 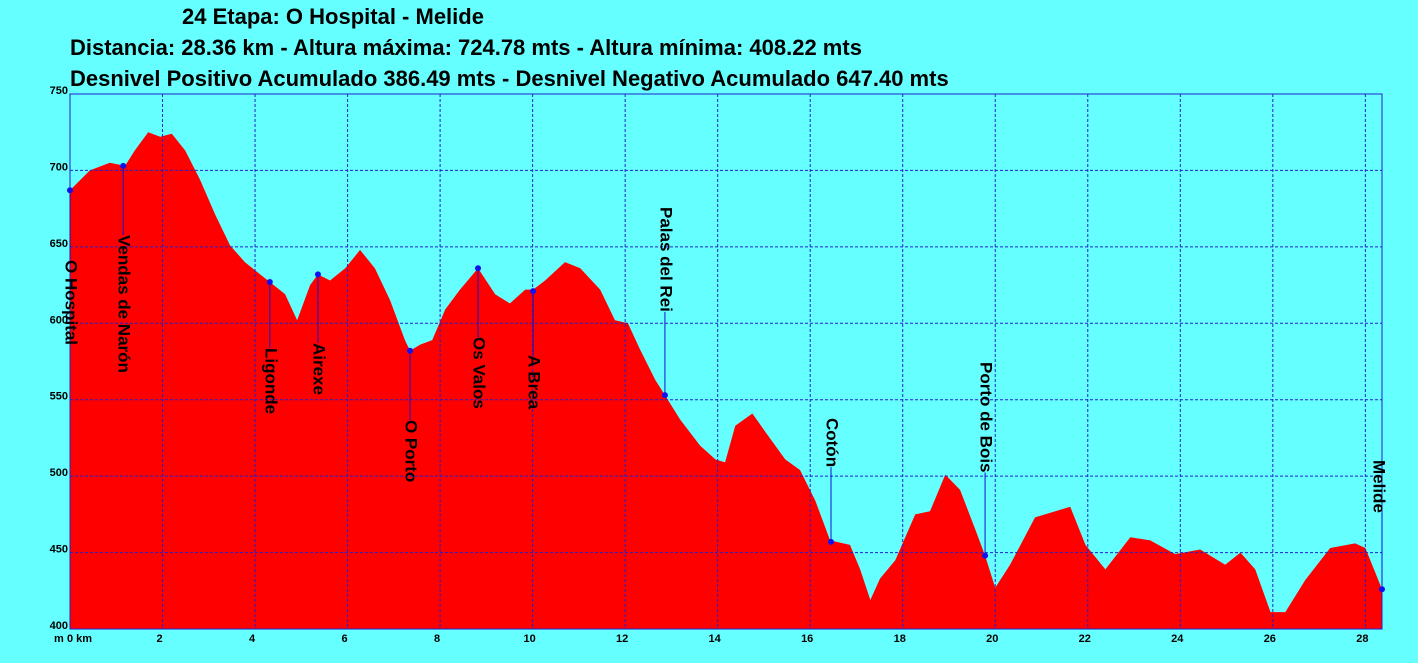 I want to click on y-tick-label: 700, so click(x=59, y=167).